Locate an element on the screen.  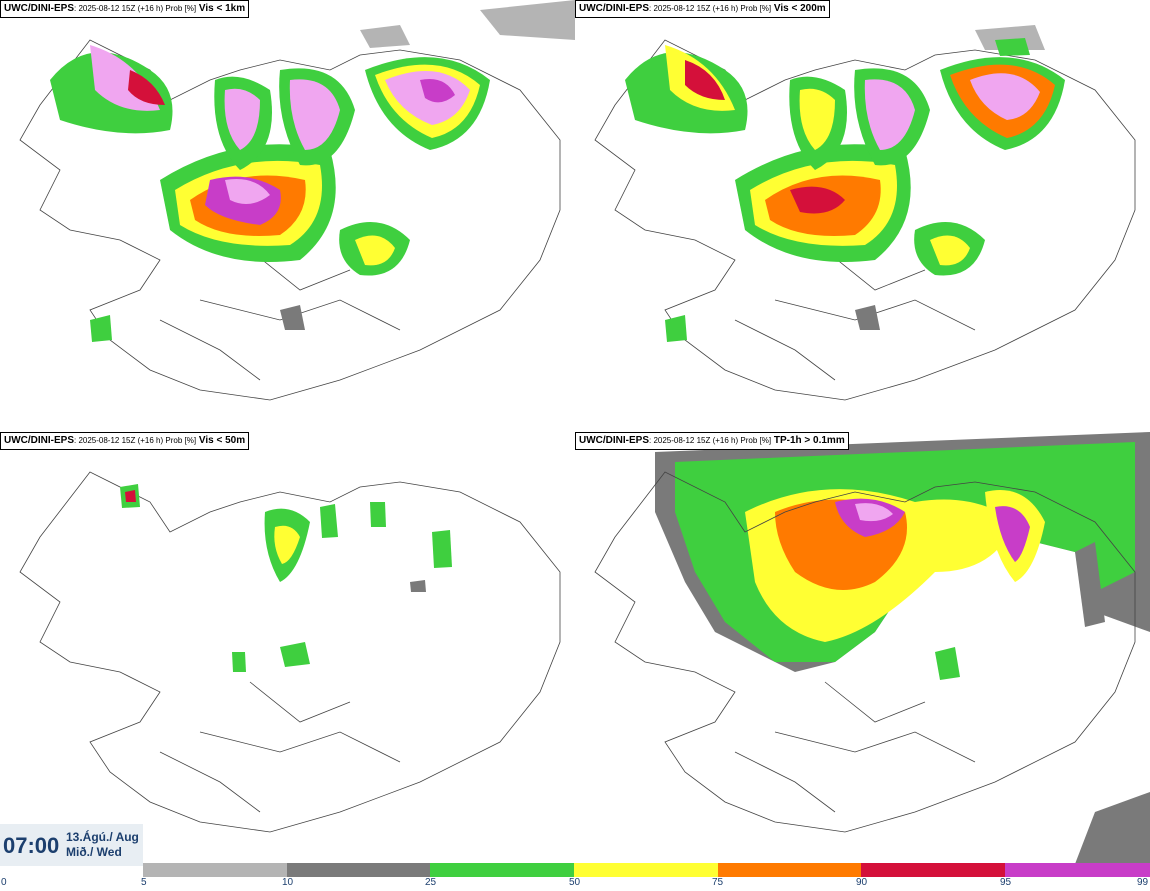
valid-date-line1: 13.Ágú./ Aug is located at coordinates (102, 837).